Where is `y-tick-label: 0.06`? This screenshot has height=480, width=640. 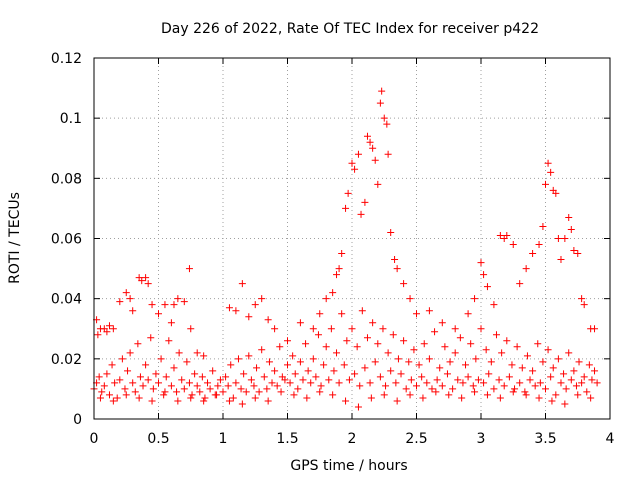 y-tick-label: 0.06 is located at coordinates (66, 240).